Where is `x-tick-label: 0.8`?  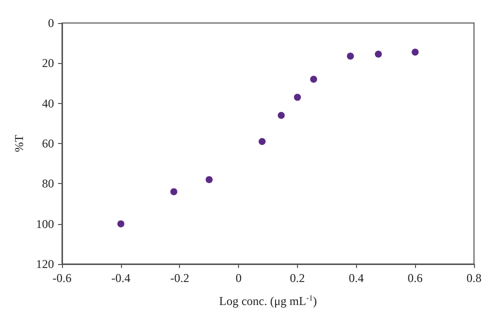
x-tick-label: 0.8 is located at coordinates (474, 278).